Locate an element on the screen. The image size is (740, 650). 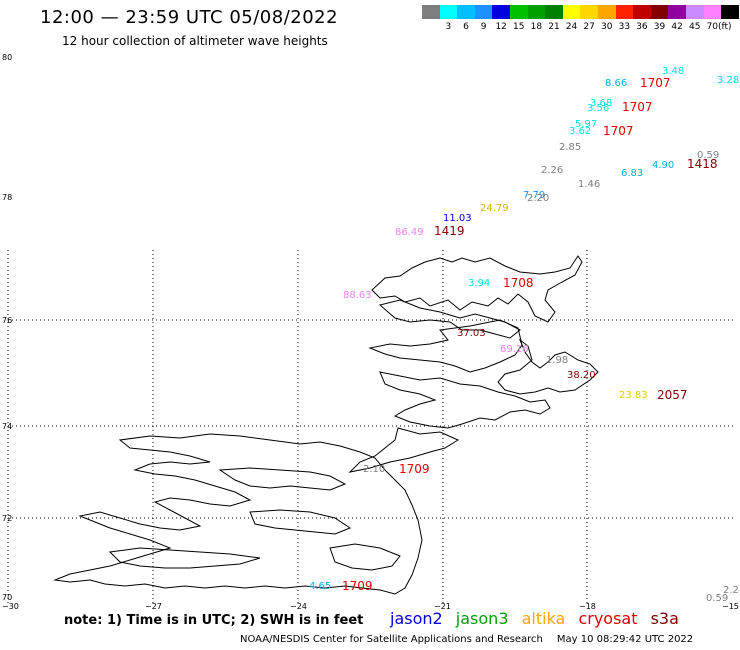
legend-swatch: 45 is located at coordinates (694, 18).